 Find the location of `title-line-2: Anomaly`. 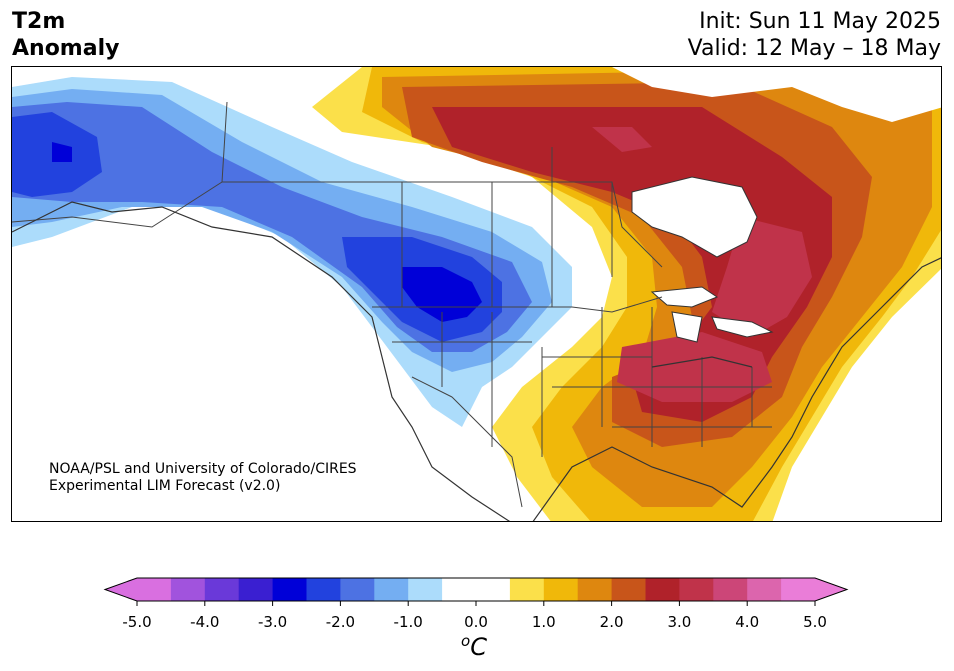

title-line-2: Anomaly is located at coordinates (66, 48).